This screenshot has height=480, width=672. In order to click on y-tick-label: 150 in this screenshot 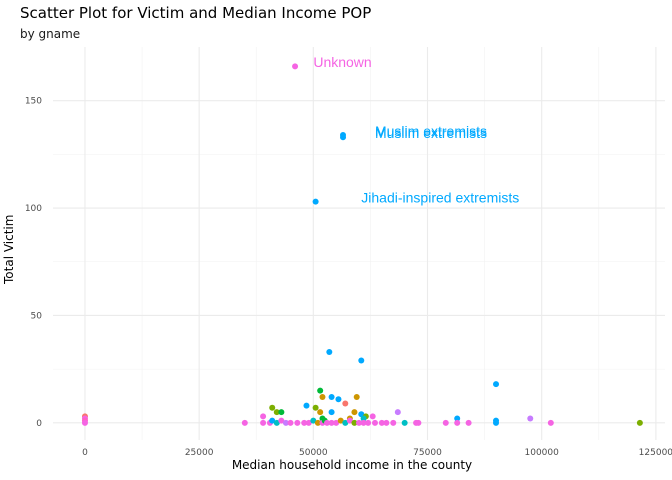, I will do `click(33, 102)`.